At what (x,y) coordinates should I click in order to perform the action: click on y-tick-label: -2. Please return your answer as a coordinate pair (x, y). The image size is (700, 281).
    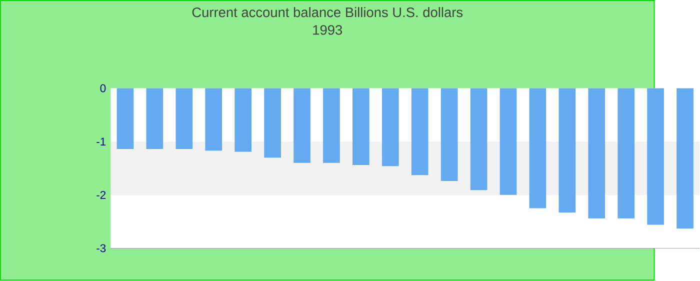
    Looking at the image, I should click on (101, 195).